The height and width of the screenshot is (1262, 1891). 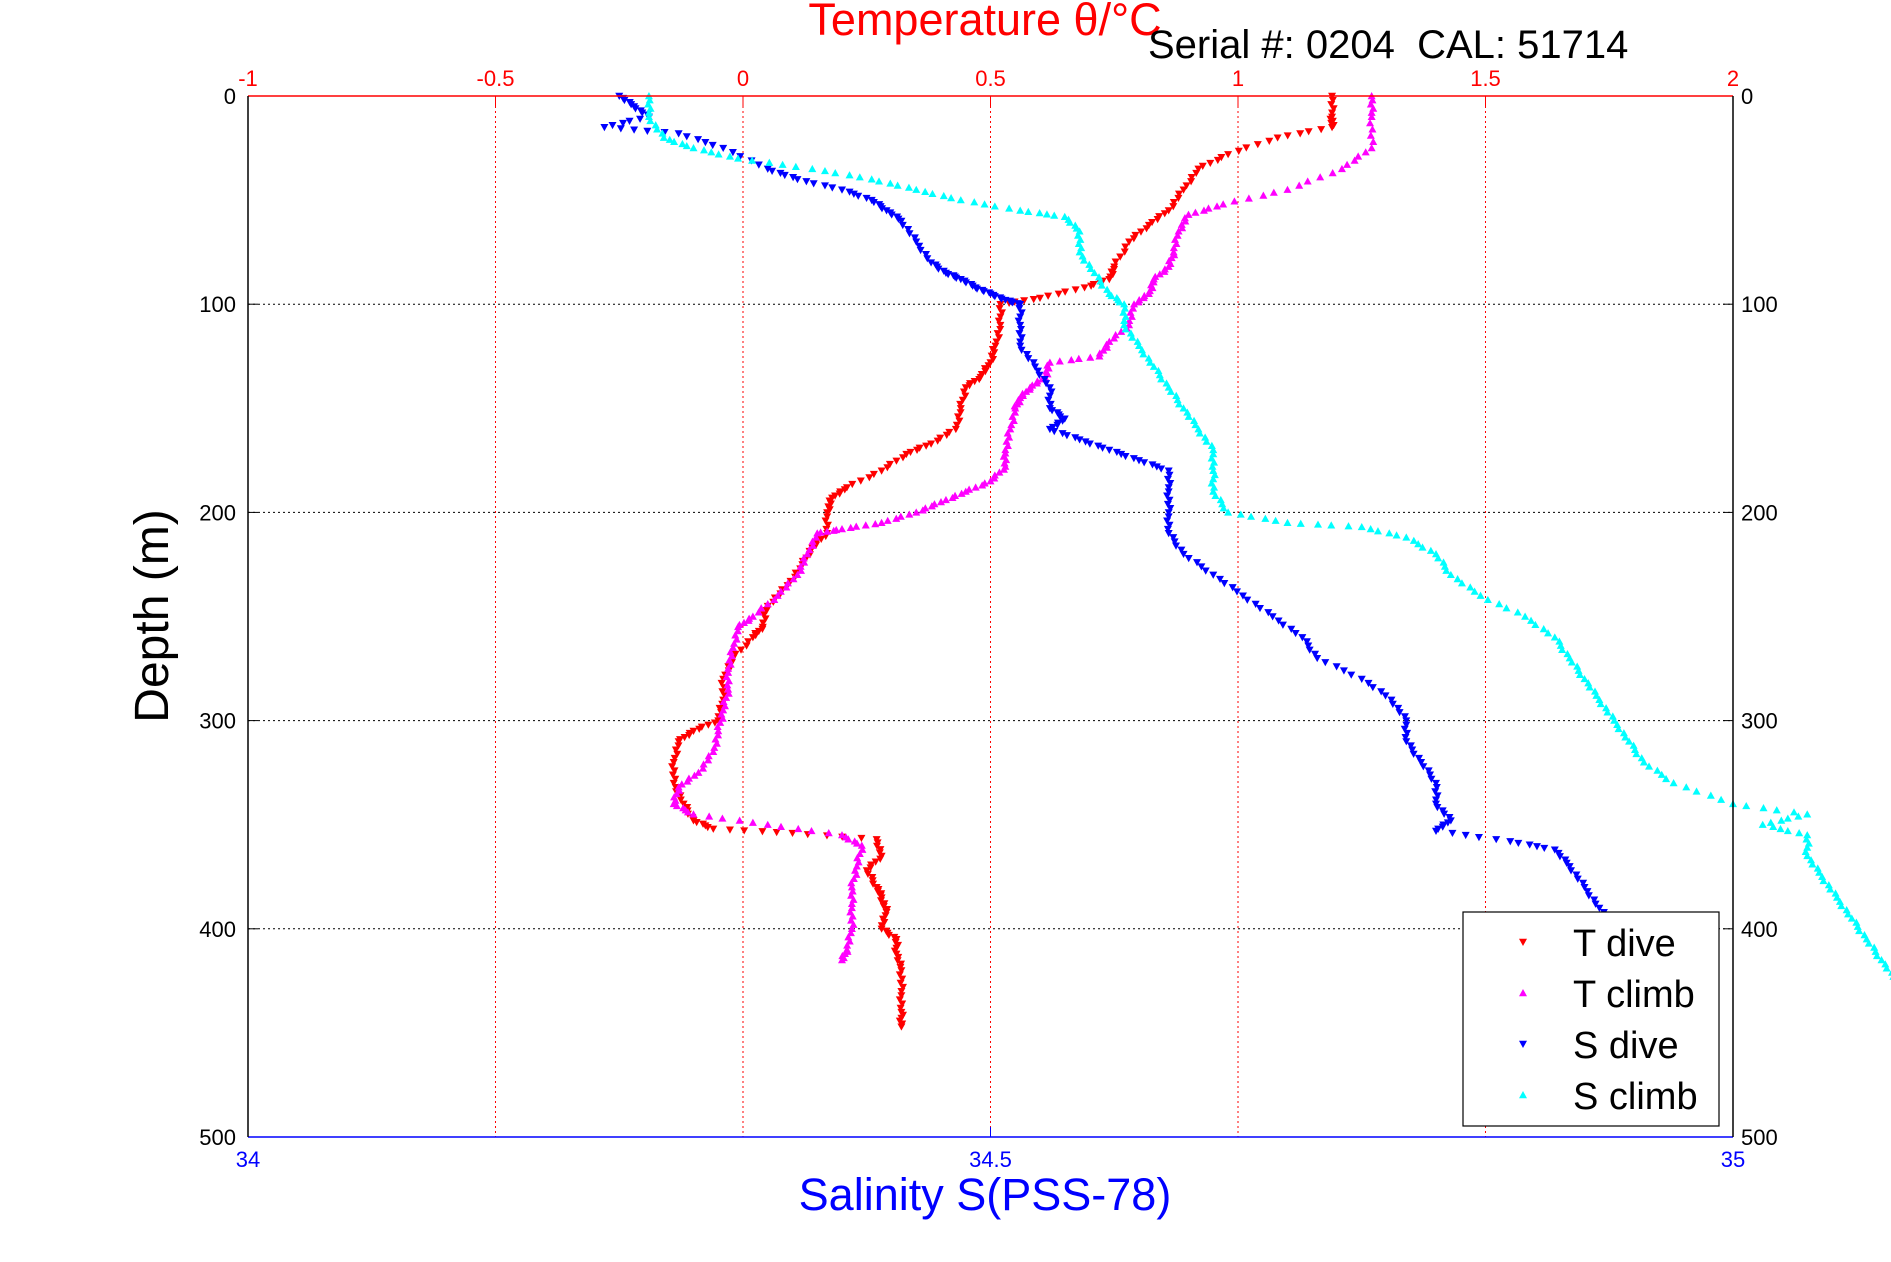 What do you see at coordinates (1634, 995) in the screenshot?
I see `legend-label: T climb` at bounding box center [1634, 995].